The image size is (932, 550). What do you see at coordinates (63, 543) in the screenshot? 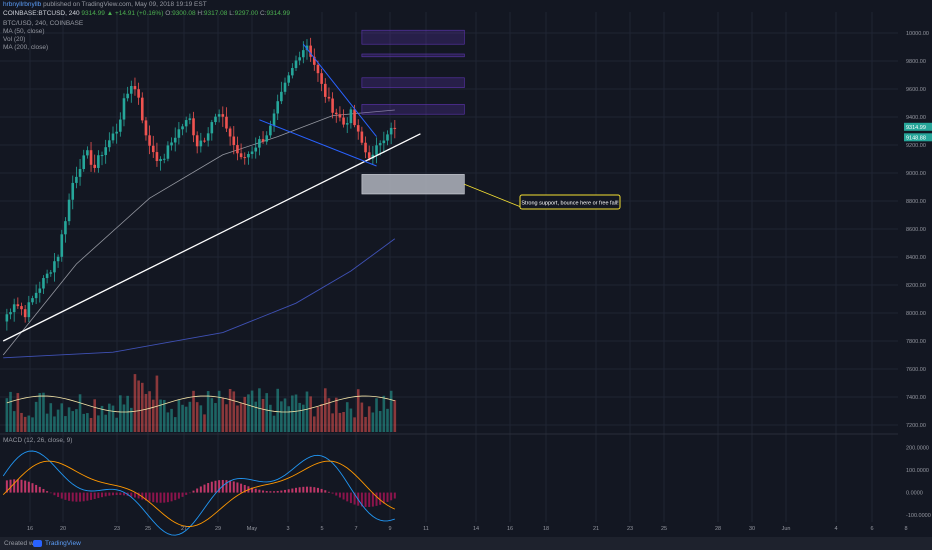
I see `footer-brand: TradingView` at bounding box center [63, 543].